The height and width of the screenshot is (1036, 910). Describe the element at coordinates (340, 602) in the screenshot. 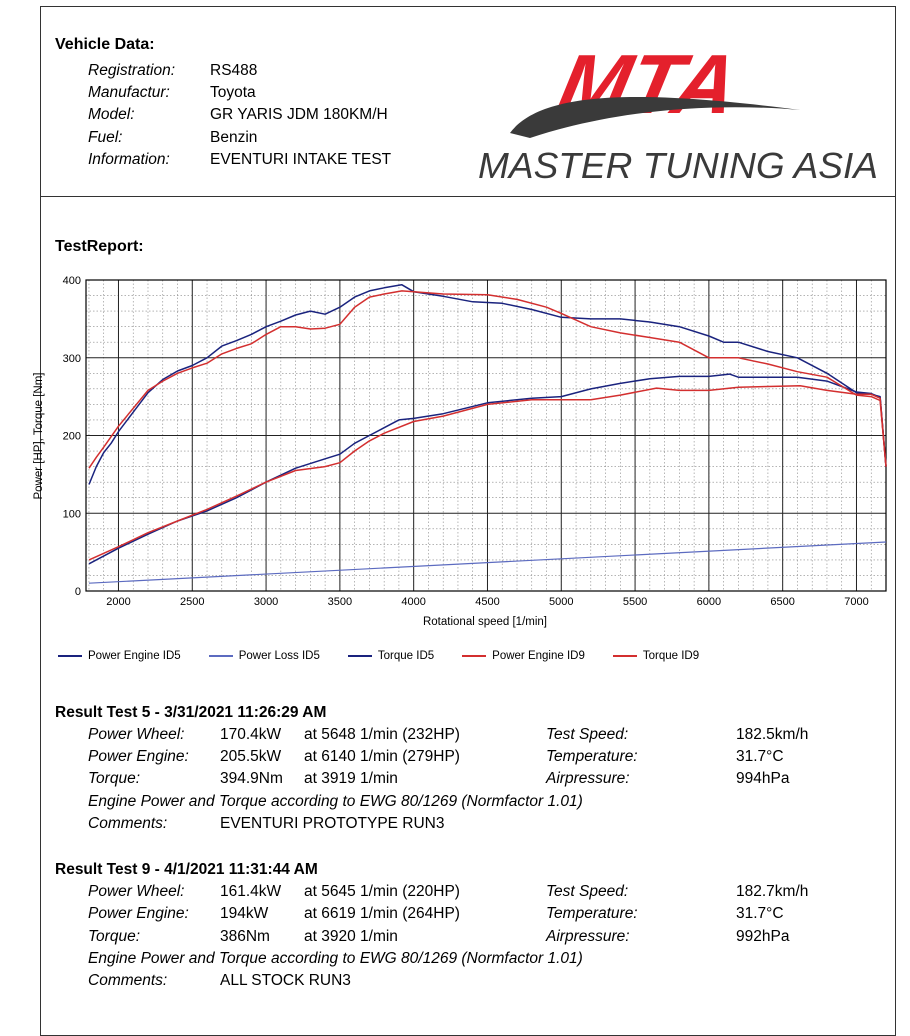

I see `x-tick-label: 3500` at that location.